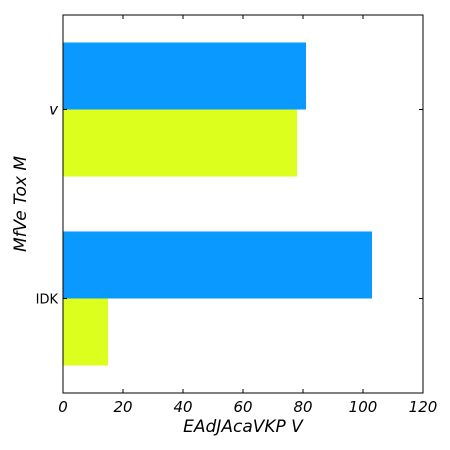 The image size is (450, 450). What do you see at coordinates (423, 407) in the screenshot?
I see `x-tick-label: 120` at bounding box center [423, 407].